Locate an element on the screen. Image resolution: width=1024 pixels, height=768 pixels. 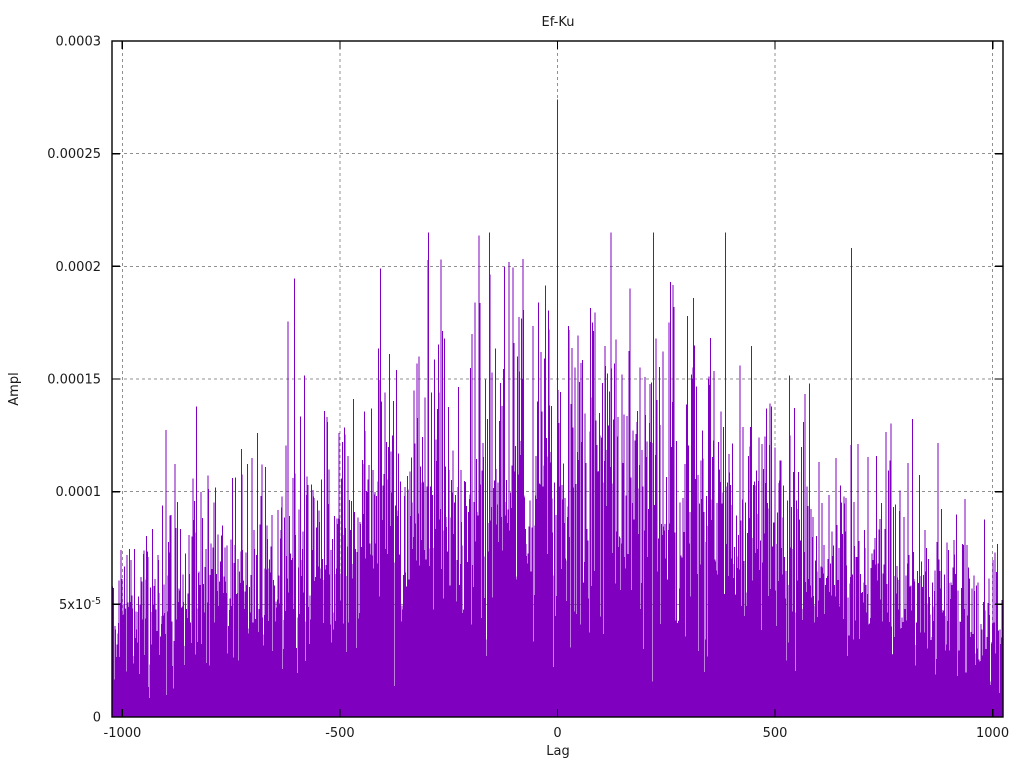
y-tick-label: 0.0001 is located at coordinates (79, 492).